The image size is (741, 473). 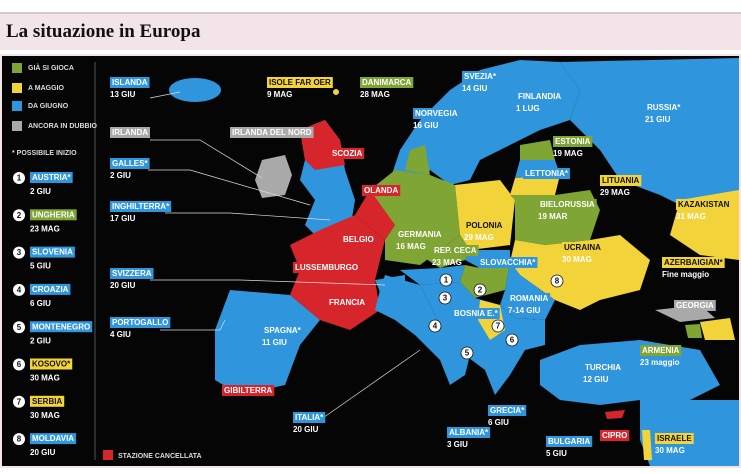 I want to click on turkey, so click(x=630, y=372).